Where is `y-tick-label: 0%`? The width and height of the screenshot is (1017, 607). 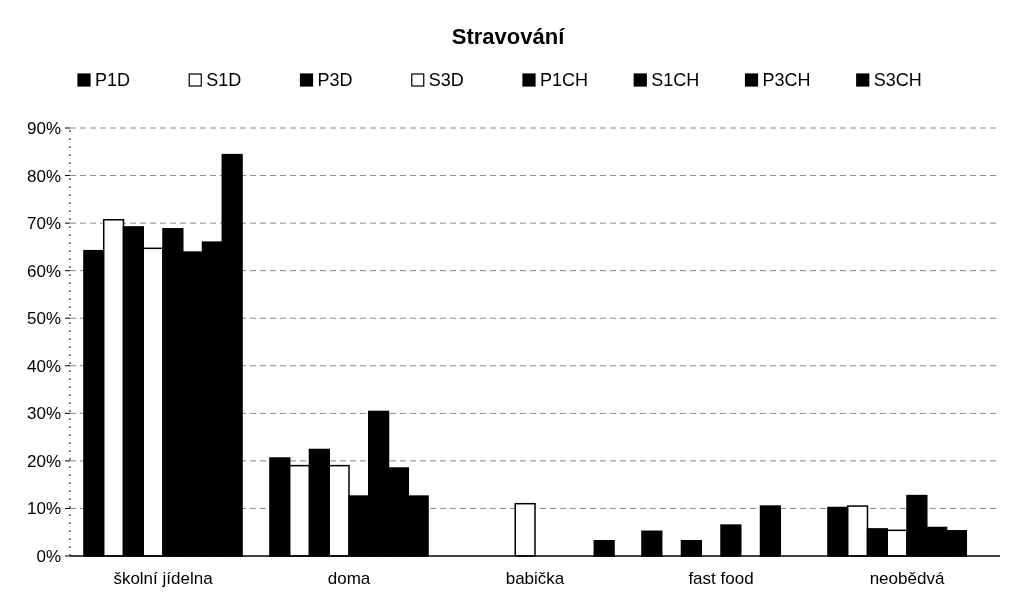 y-tick-label: 0% is located at coordinates (48, 556).